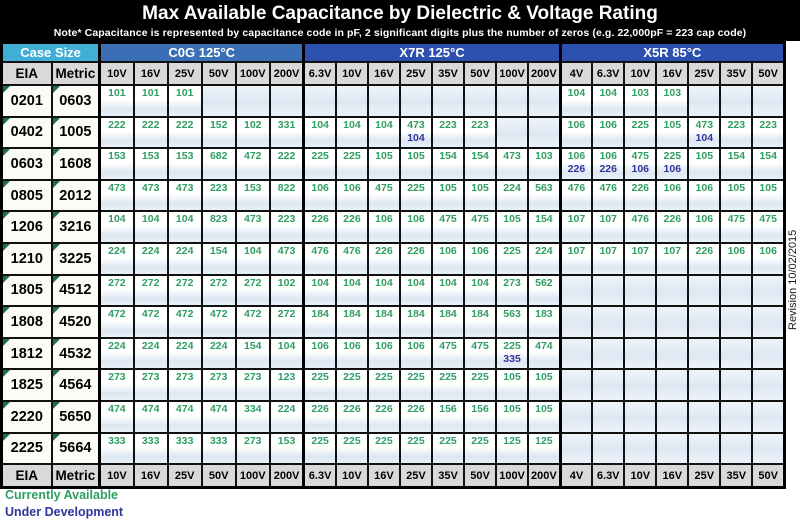  I want to click on cap-cell: 273, so click(184, 385).